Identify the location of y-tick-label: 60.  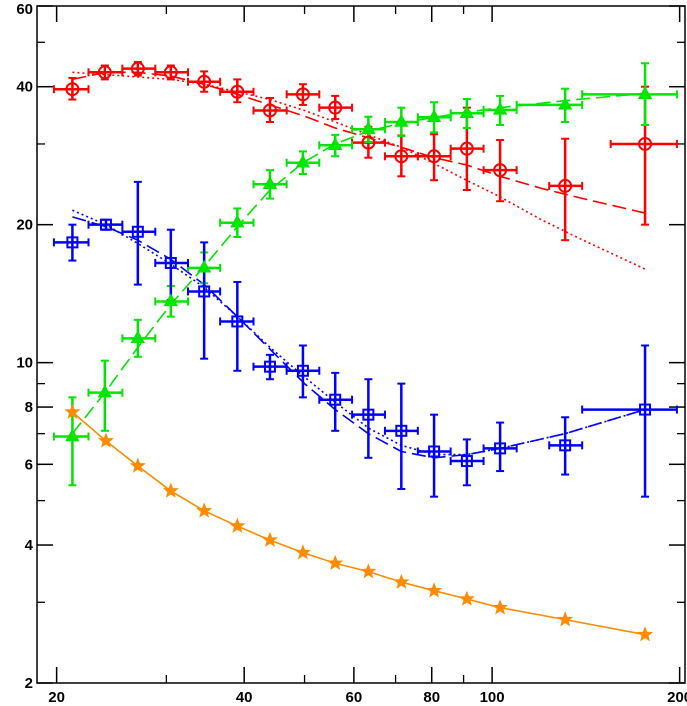
(24, 9).